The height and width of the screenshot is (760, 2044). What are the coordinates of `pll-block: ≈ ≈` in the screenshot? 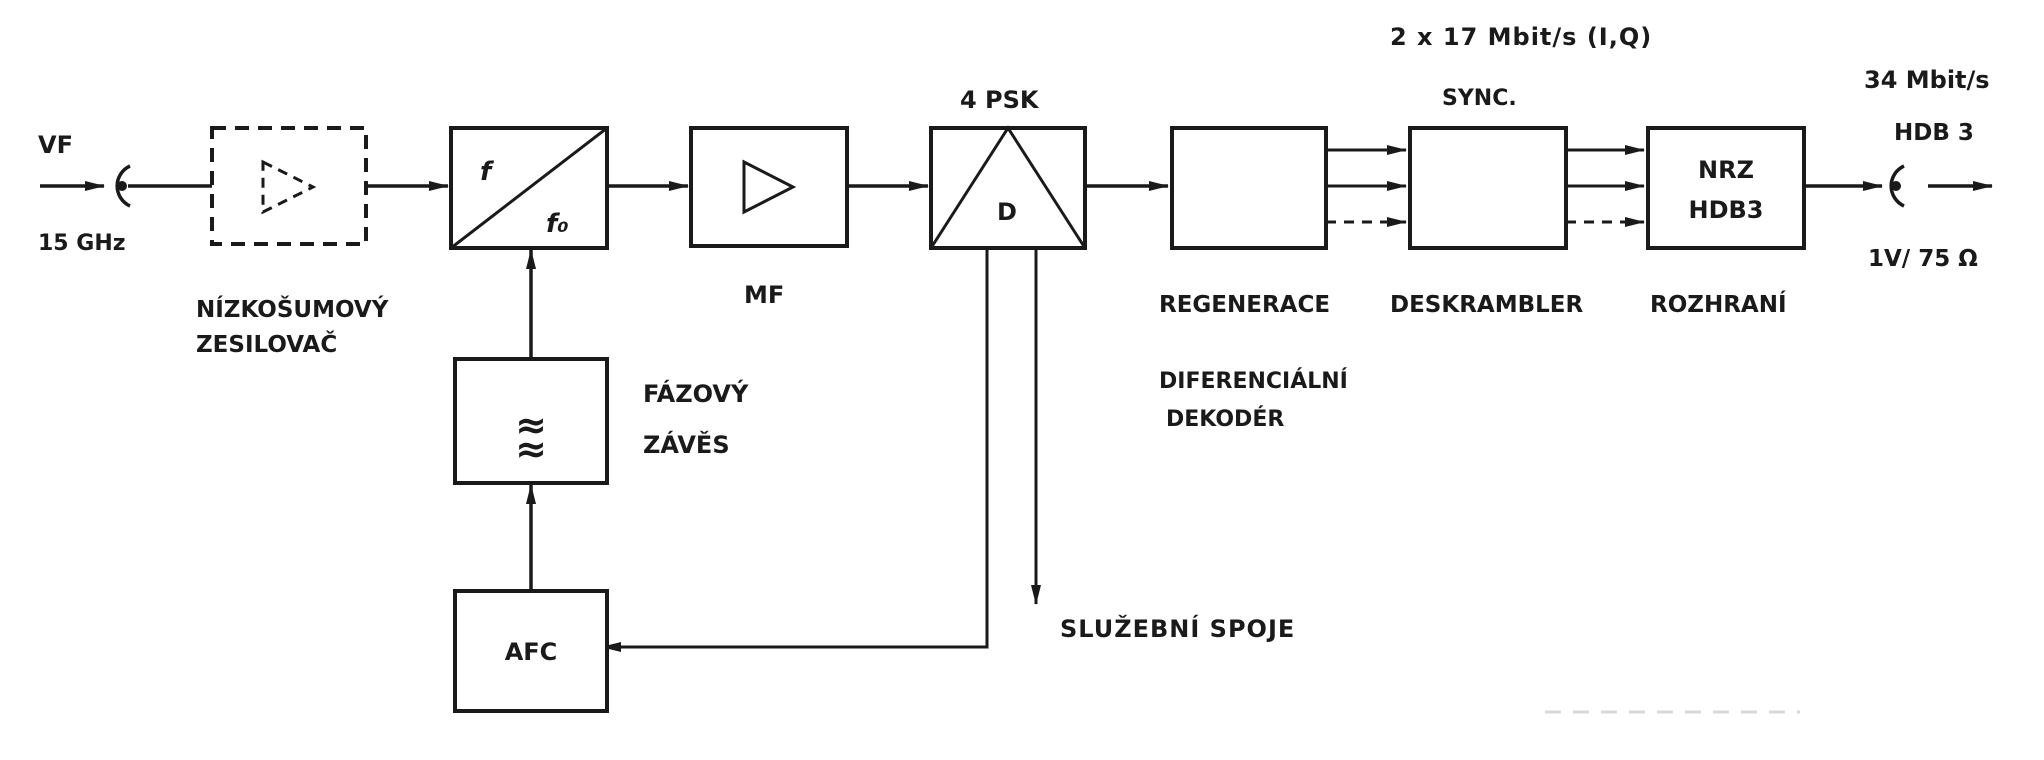 It's located at (531, 421).